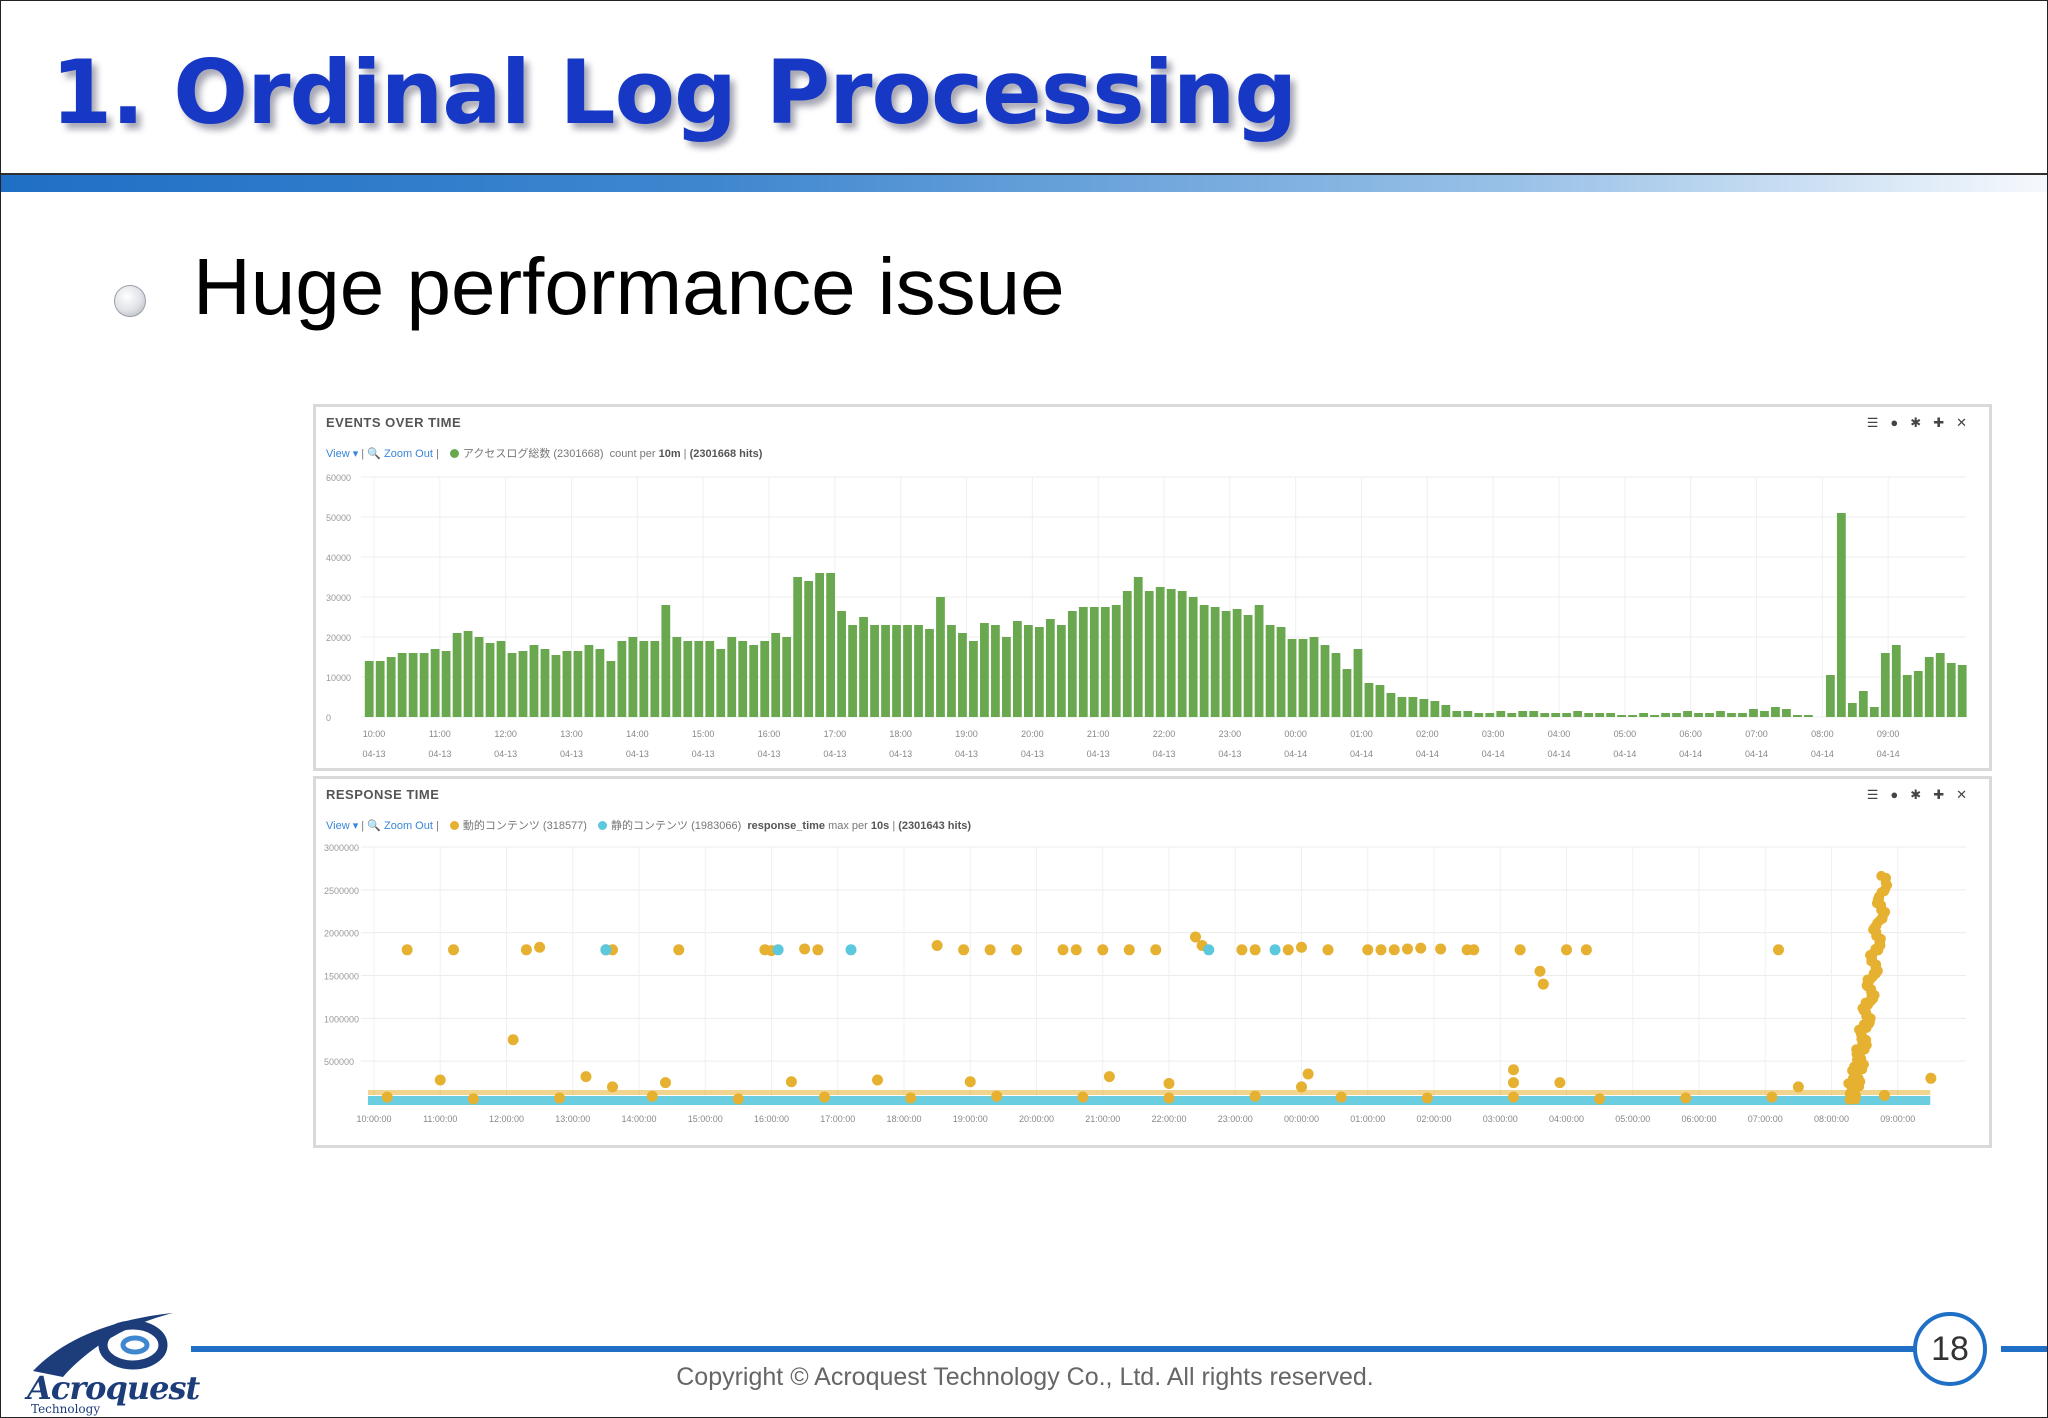  Describe the element at coordinates (726, 454) in the screenshot. I see `query-hits: (2301668 hits)` at that location.